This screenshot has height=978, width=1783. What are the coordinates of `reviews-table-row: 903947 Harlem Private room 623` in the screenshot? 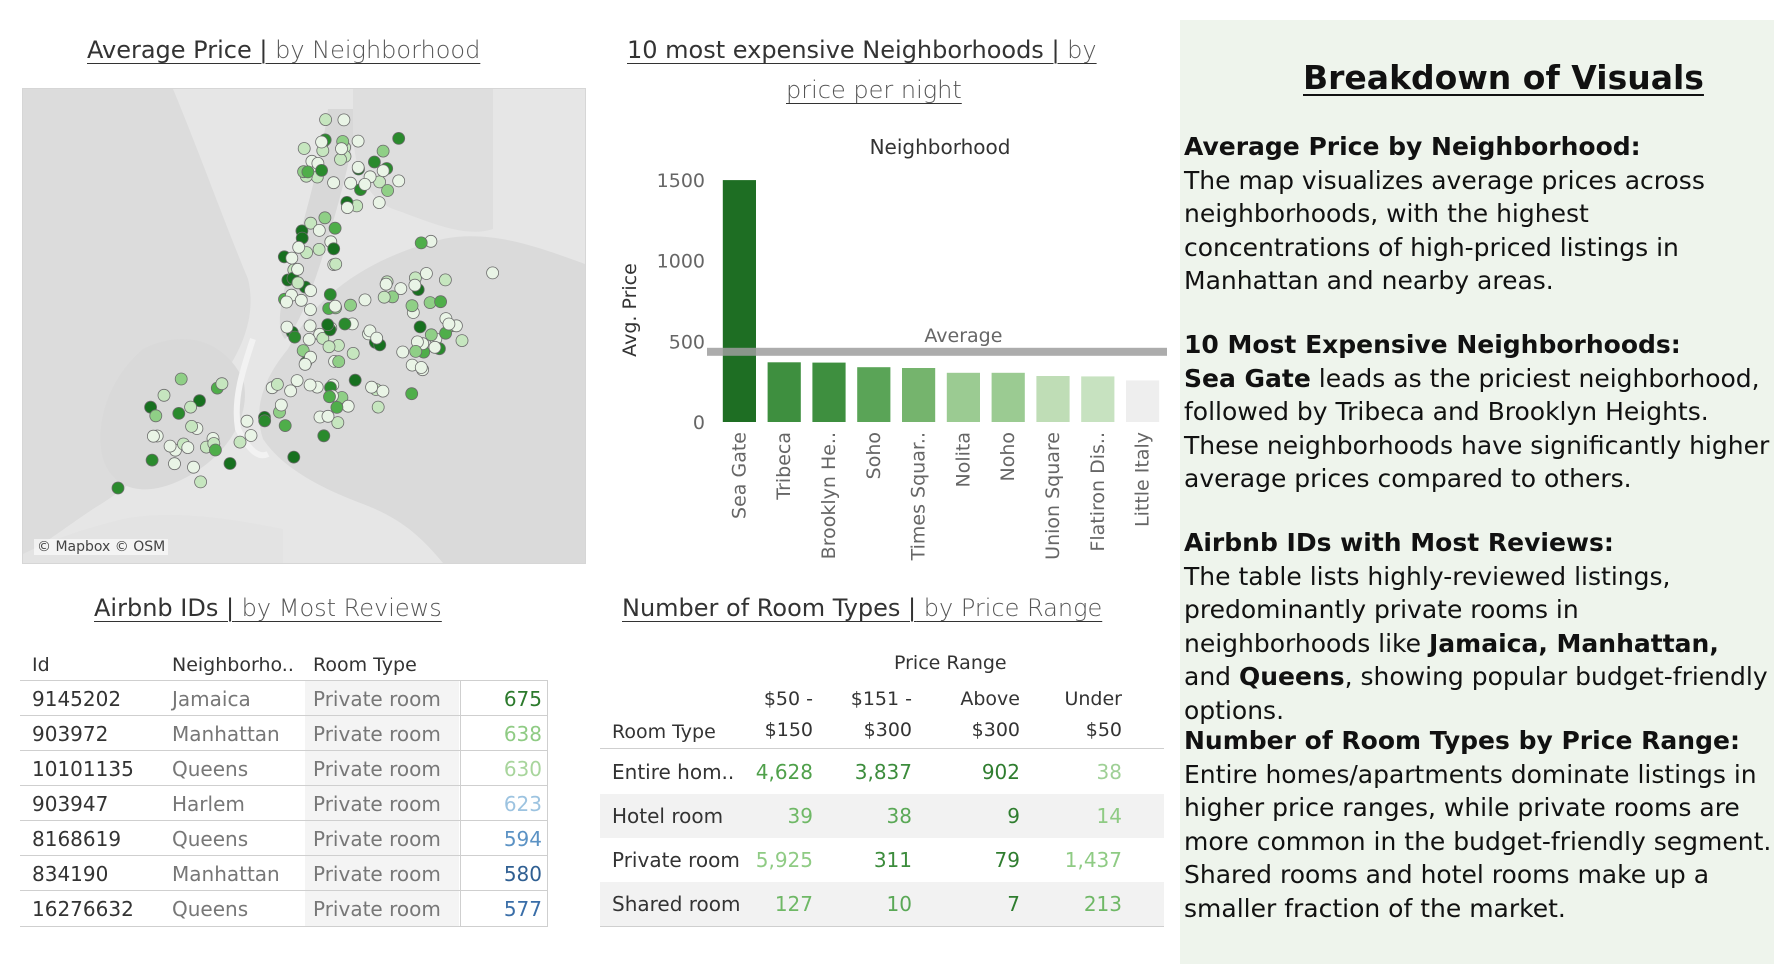 It's located at (284, 803).